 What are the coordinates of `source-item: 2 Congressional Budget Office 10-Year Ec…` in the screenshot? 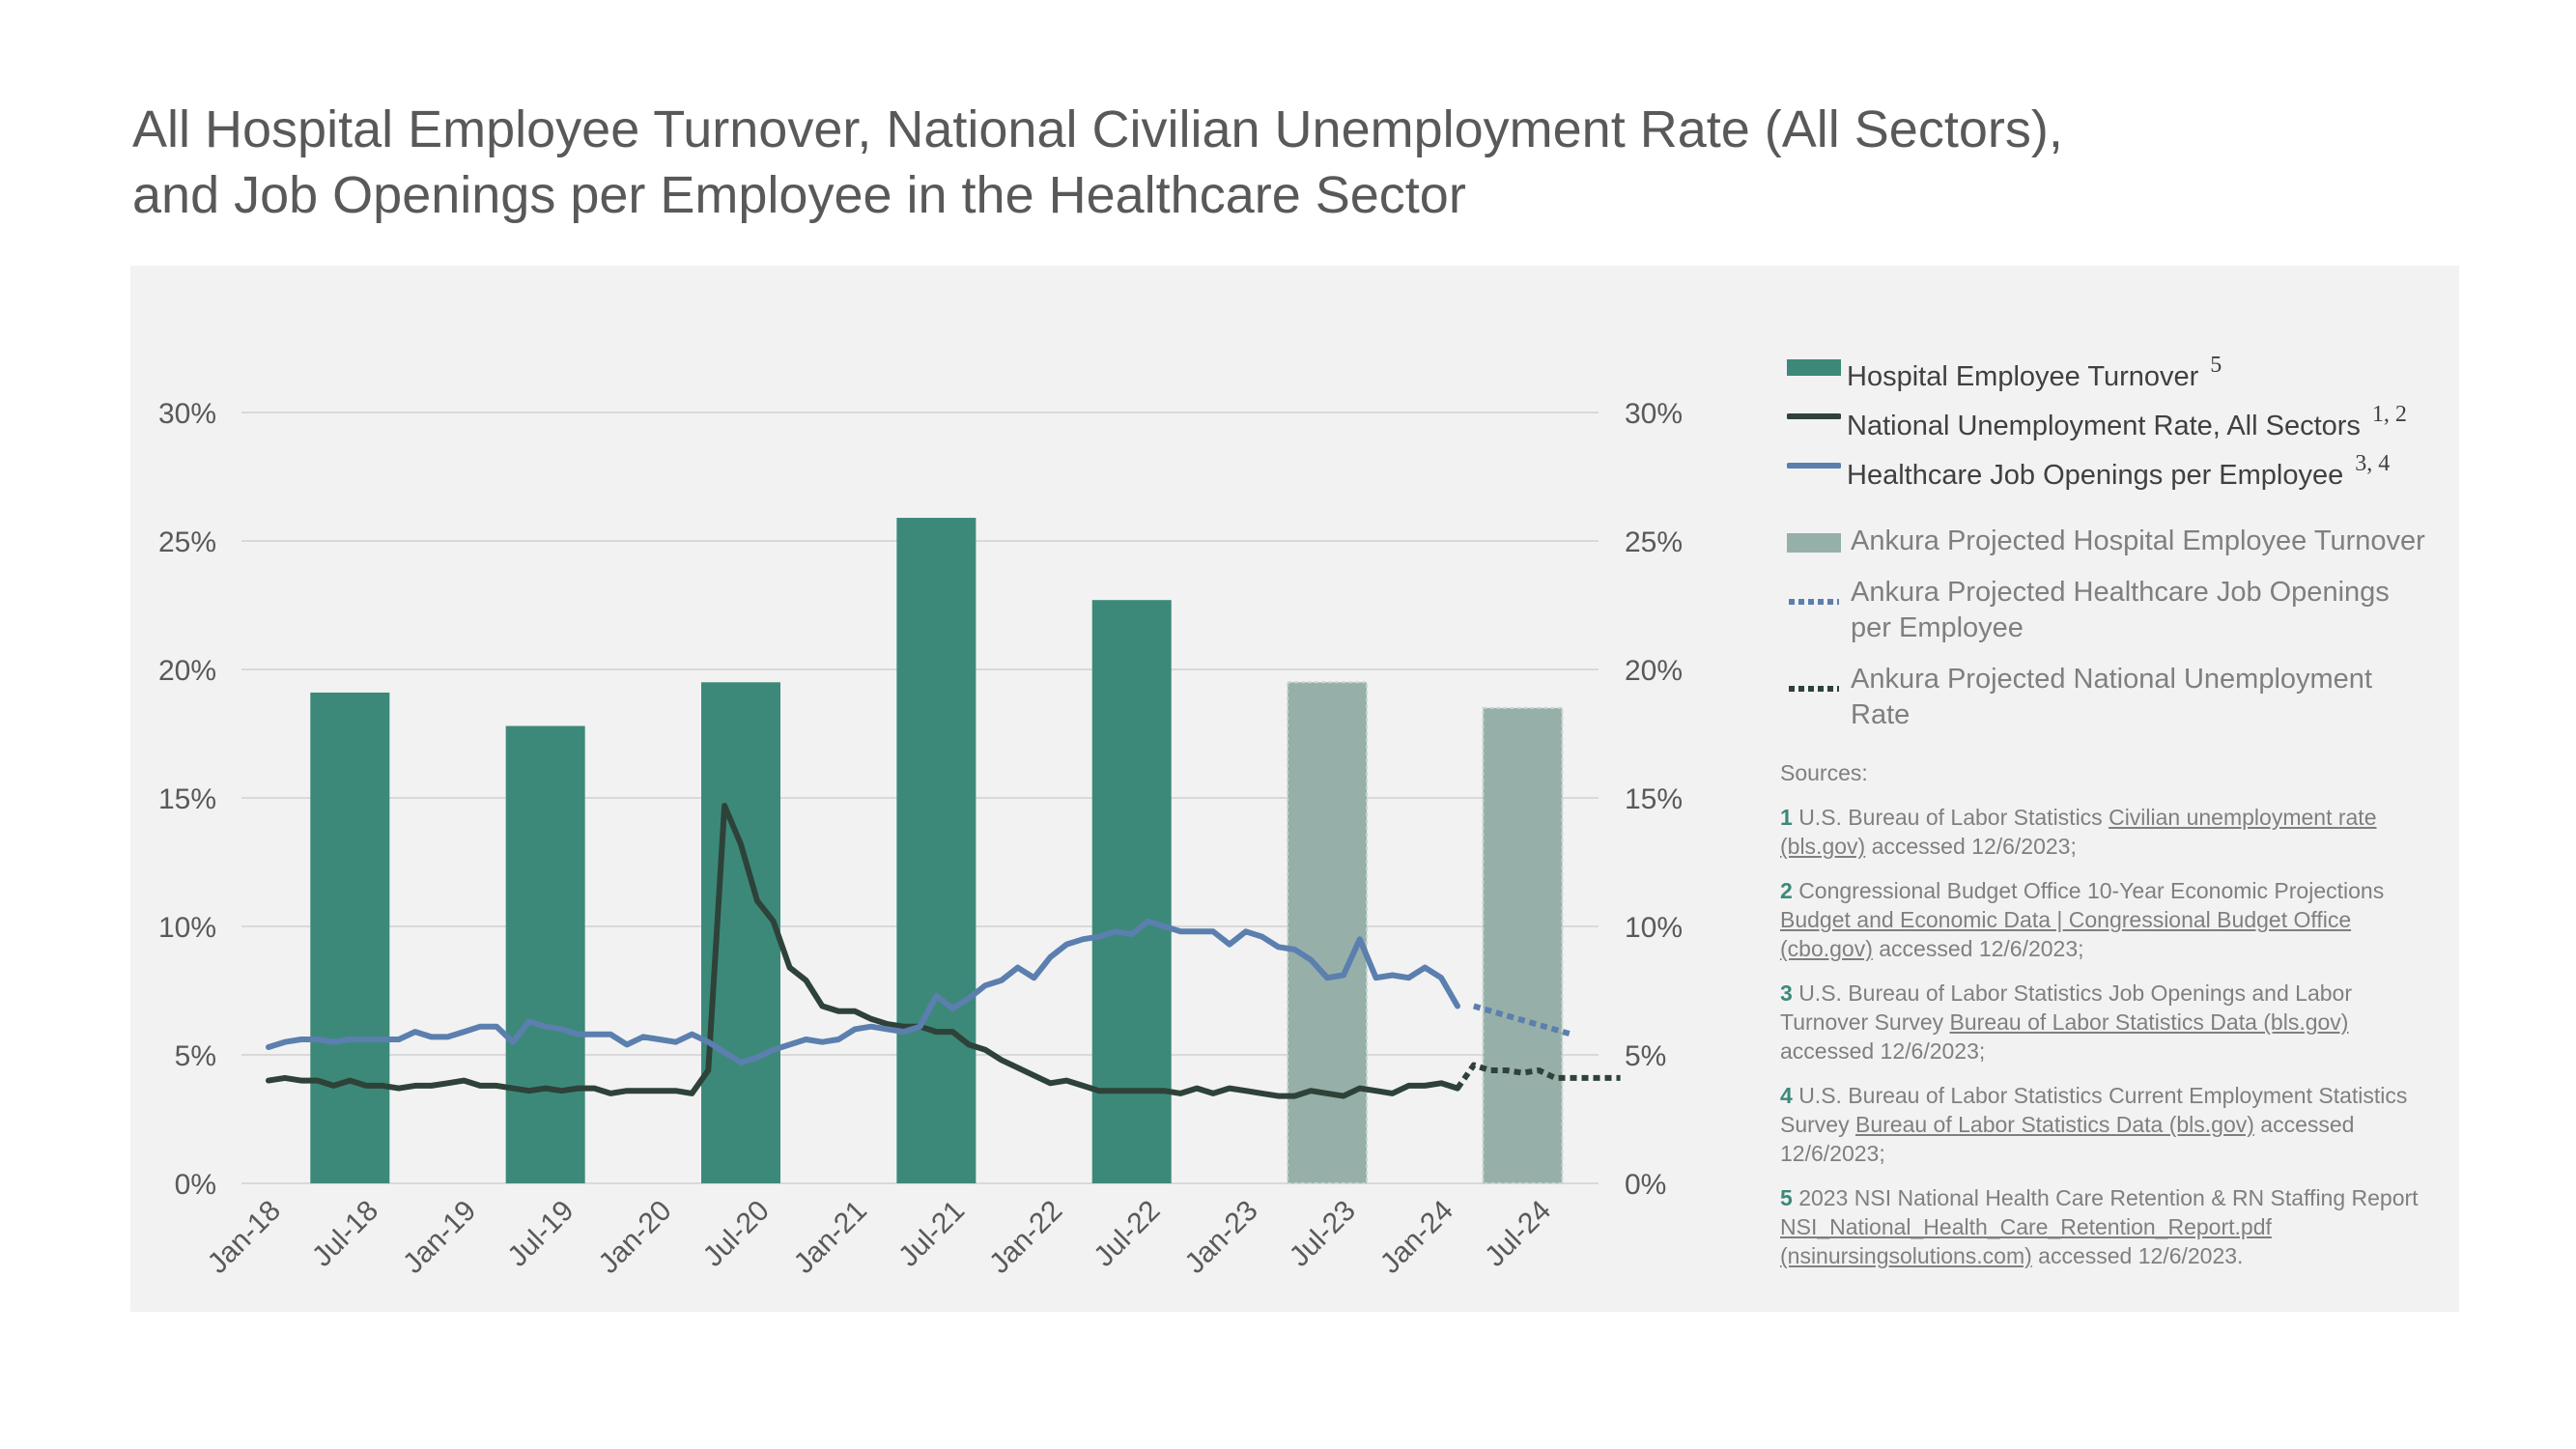 It's located at (2108, 919).